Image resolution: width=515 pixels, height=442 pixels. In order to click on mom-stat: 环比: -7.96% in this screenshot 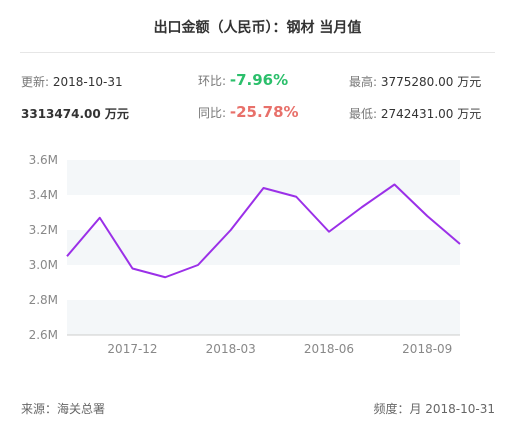, I will do `click(243, 80)`.